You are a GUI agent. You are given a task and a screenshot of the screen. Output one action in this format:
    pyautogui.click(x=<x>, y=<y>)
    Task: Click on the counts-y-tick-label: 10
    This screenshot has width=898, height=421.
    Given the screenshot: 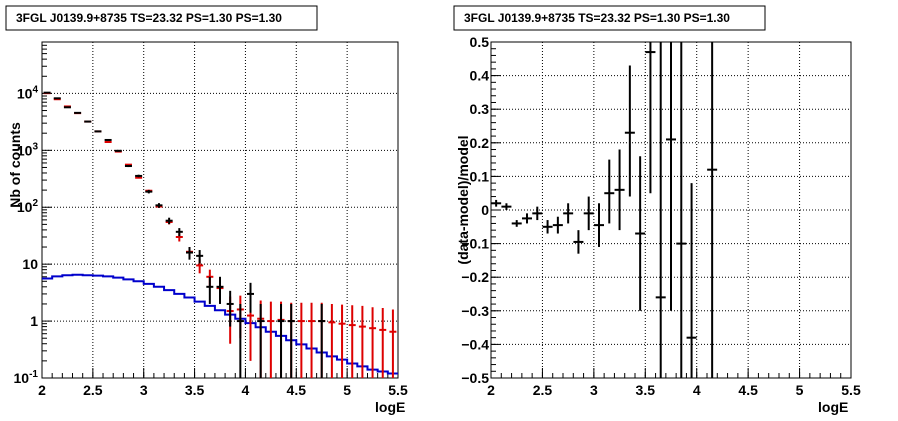 What is the action you would take?
    pyautogui.click(x=30, y=264)
    